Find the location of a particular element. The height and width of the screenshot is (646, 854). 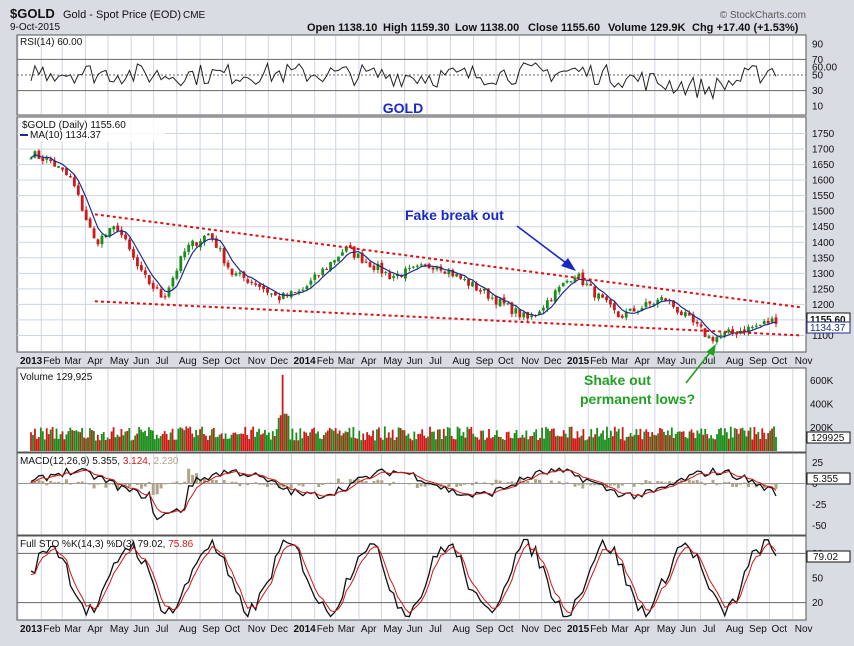

x-tick-label: May is located at coordinates (666, 629).